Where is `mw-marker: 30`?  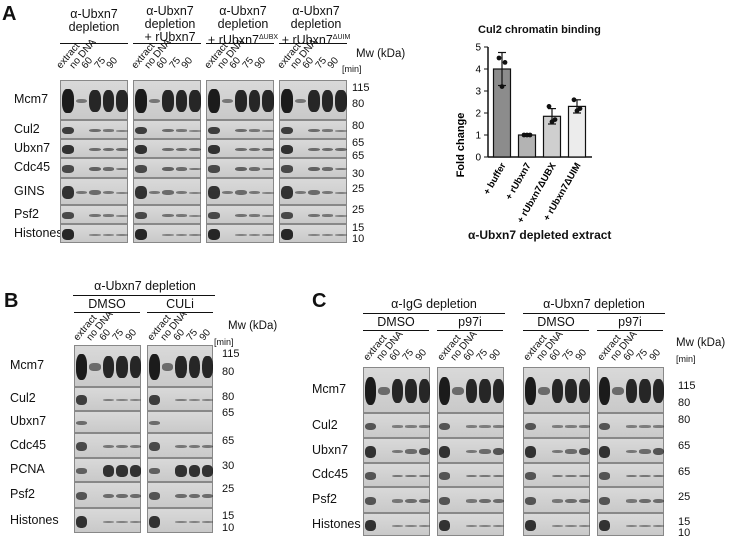 mw-marker: 30 is located at coordinates (228, 466).